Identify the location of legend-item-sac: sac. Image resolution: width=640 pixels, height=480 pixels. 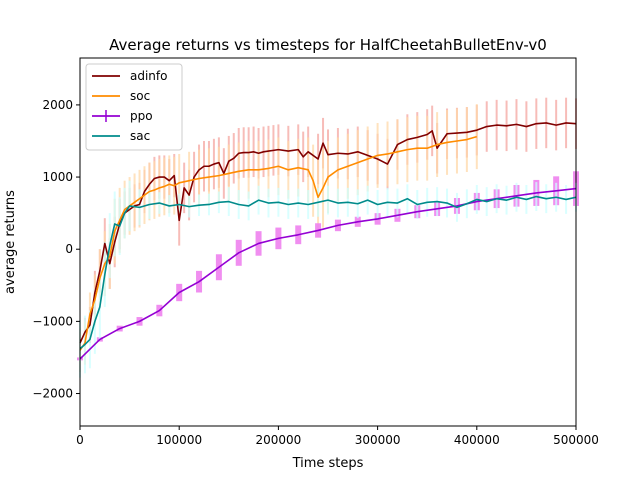
(121, 136).